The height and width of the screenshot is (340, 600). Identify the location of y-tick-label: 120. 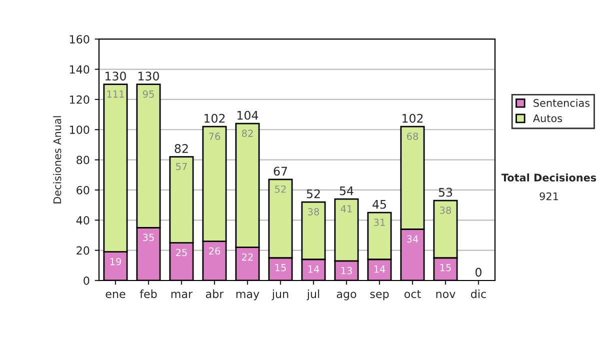
(80, 99).